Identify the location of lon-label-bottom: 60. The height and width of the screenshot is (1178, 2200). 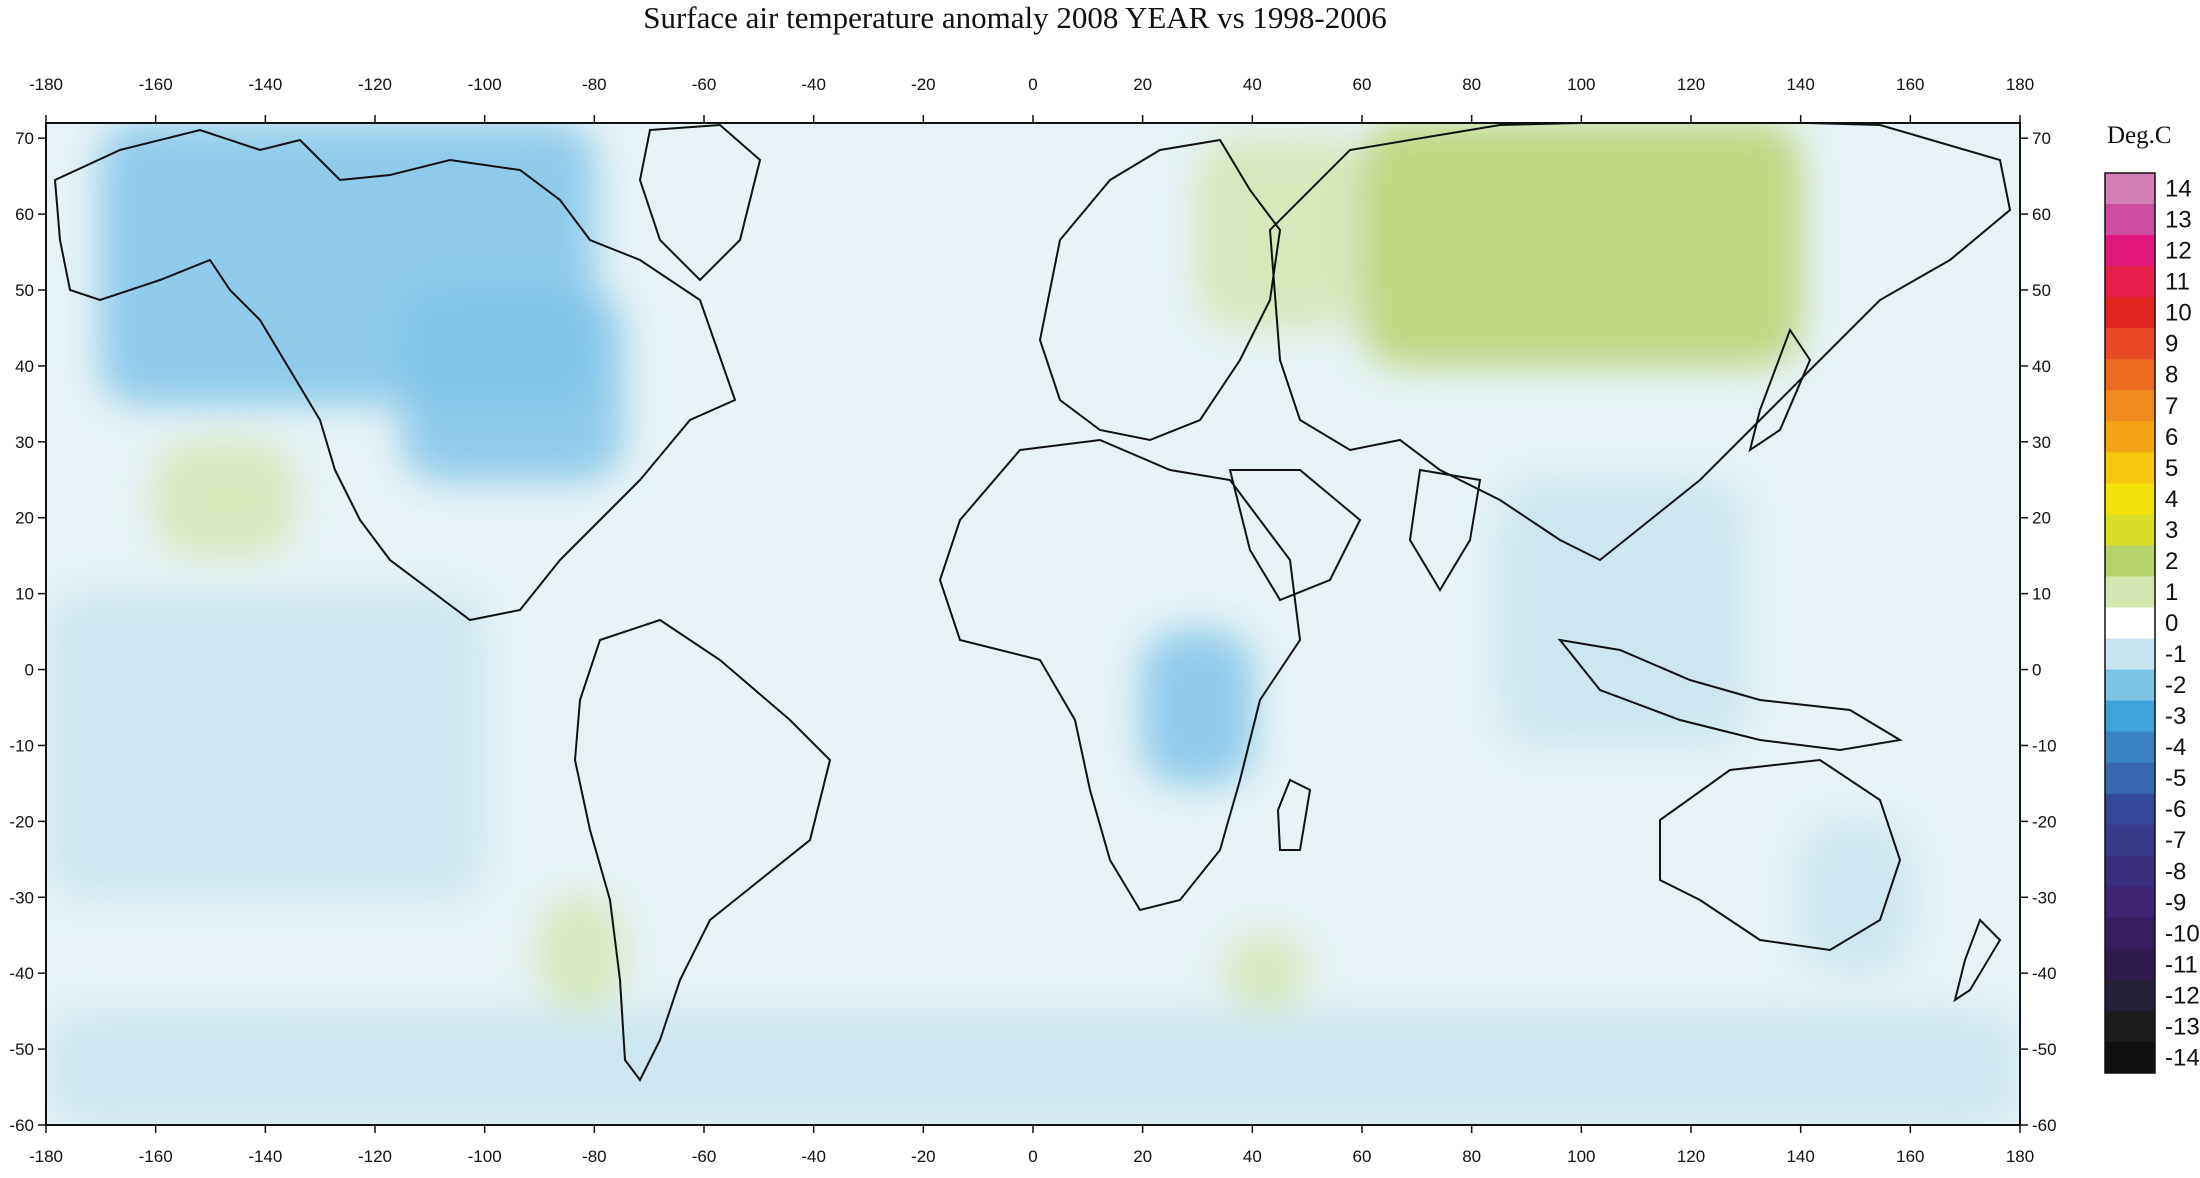
(1362, 1156).